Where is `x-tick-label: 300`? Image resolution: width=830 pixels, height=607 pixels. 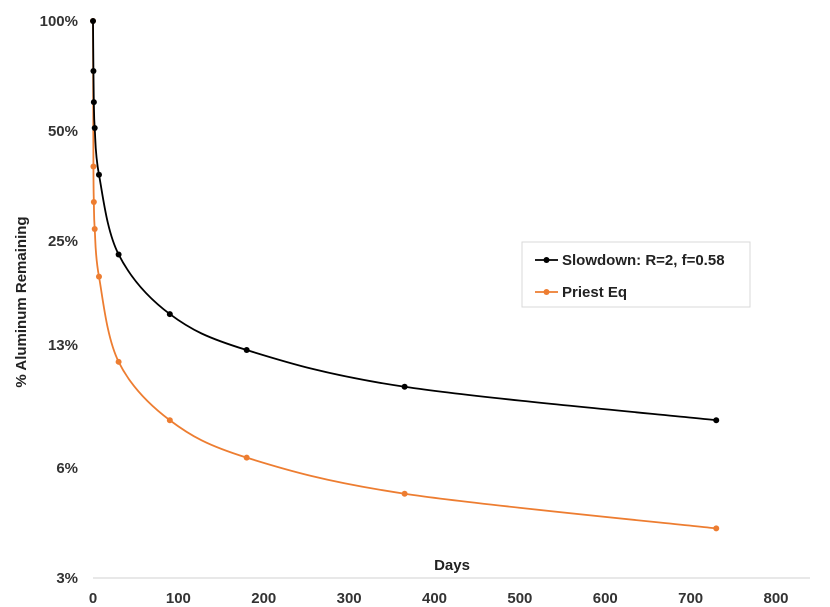 x-tick-label: 300 is located at coordinates (349, 598).